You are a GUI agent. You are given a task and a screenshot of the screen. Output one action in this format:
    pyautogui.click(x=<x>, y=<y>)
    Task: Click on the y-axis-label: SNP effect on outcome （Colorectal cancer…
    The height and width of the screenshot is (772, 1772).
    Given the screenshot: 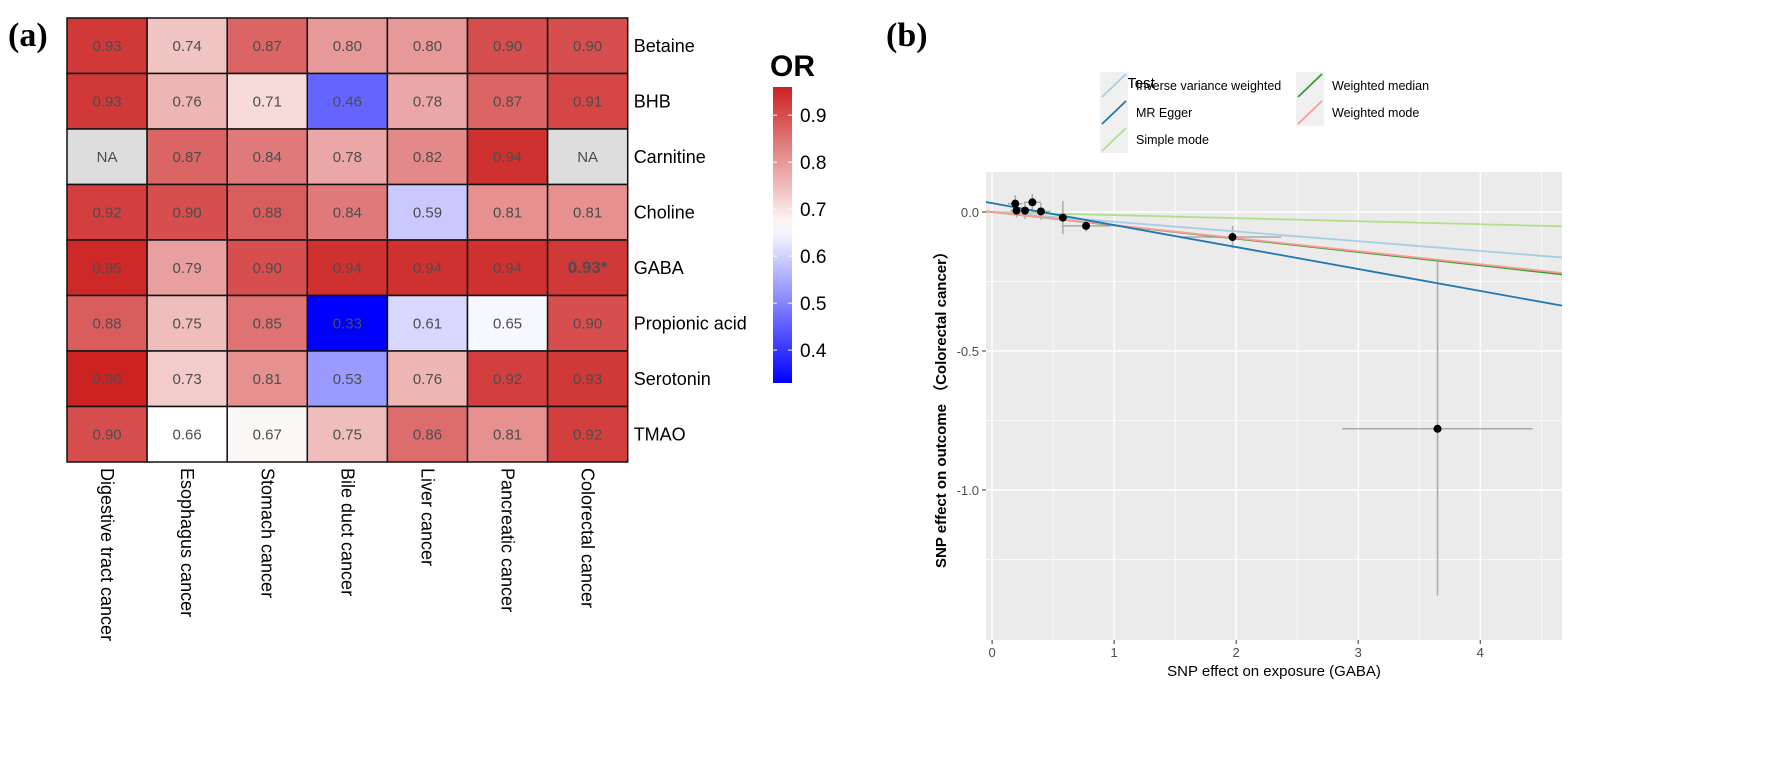 What is the action you would take?
    pyautogui.click(x=941, y=406)
    